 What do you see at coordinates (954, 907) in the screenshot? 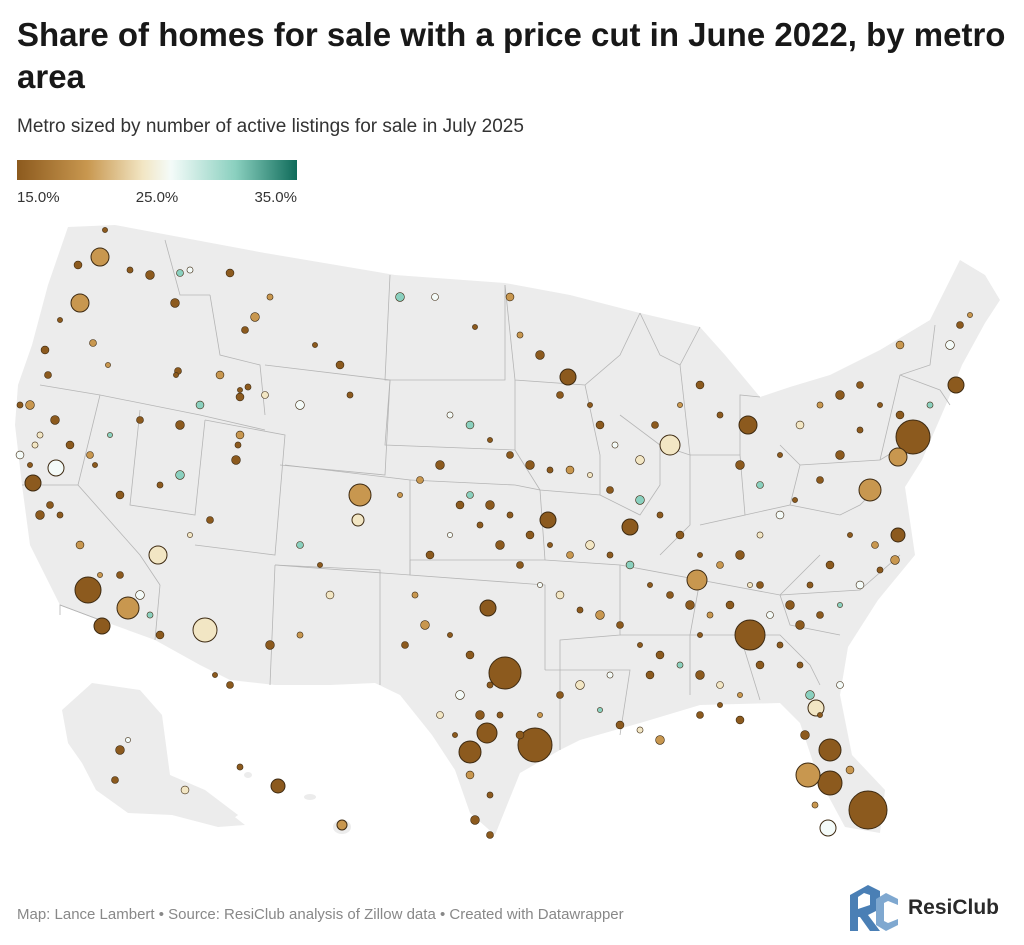
I see `logo-wordmark: ResiClub` at bounding box center [954, 907].